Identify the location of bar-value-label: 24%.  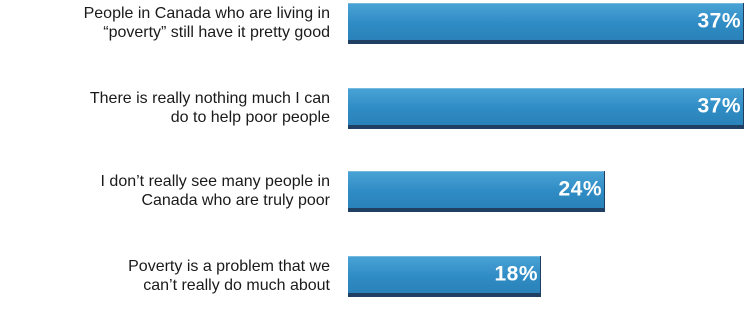
(580, 189).